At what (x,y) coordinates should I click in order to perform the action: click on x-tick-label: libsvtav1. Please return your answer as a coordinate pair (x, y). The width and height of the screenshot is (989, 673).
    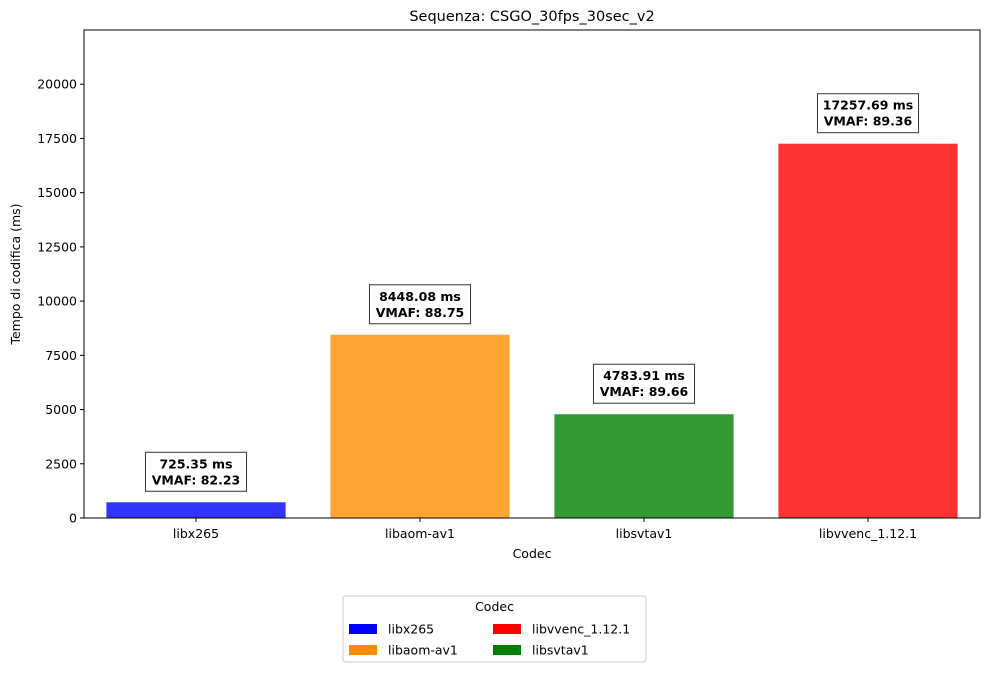
    Looking at the image, I should click on (644, 533).